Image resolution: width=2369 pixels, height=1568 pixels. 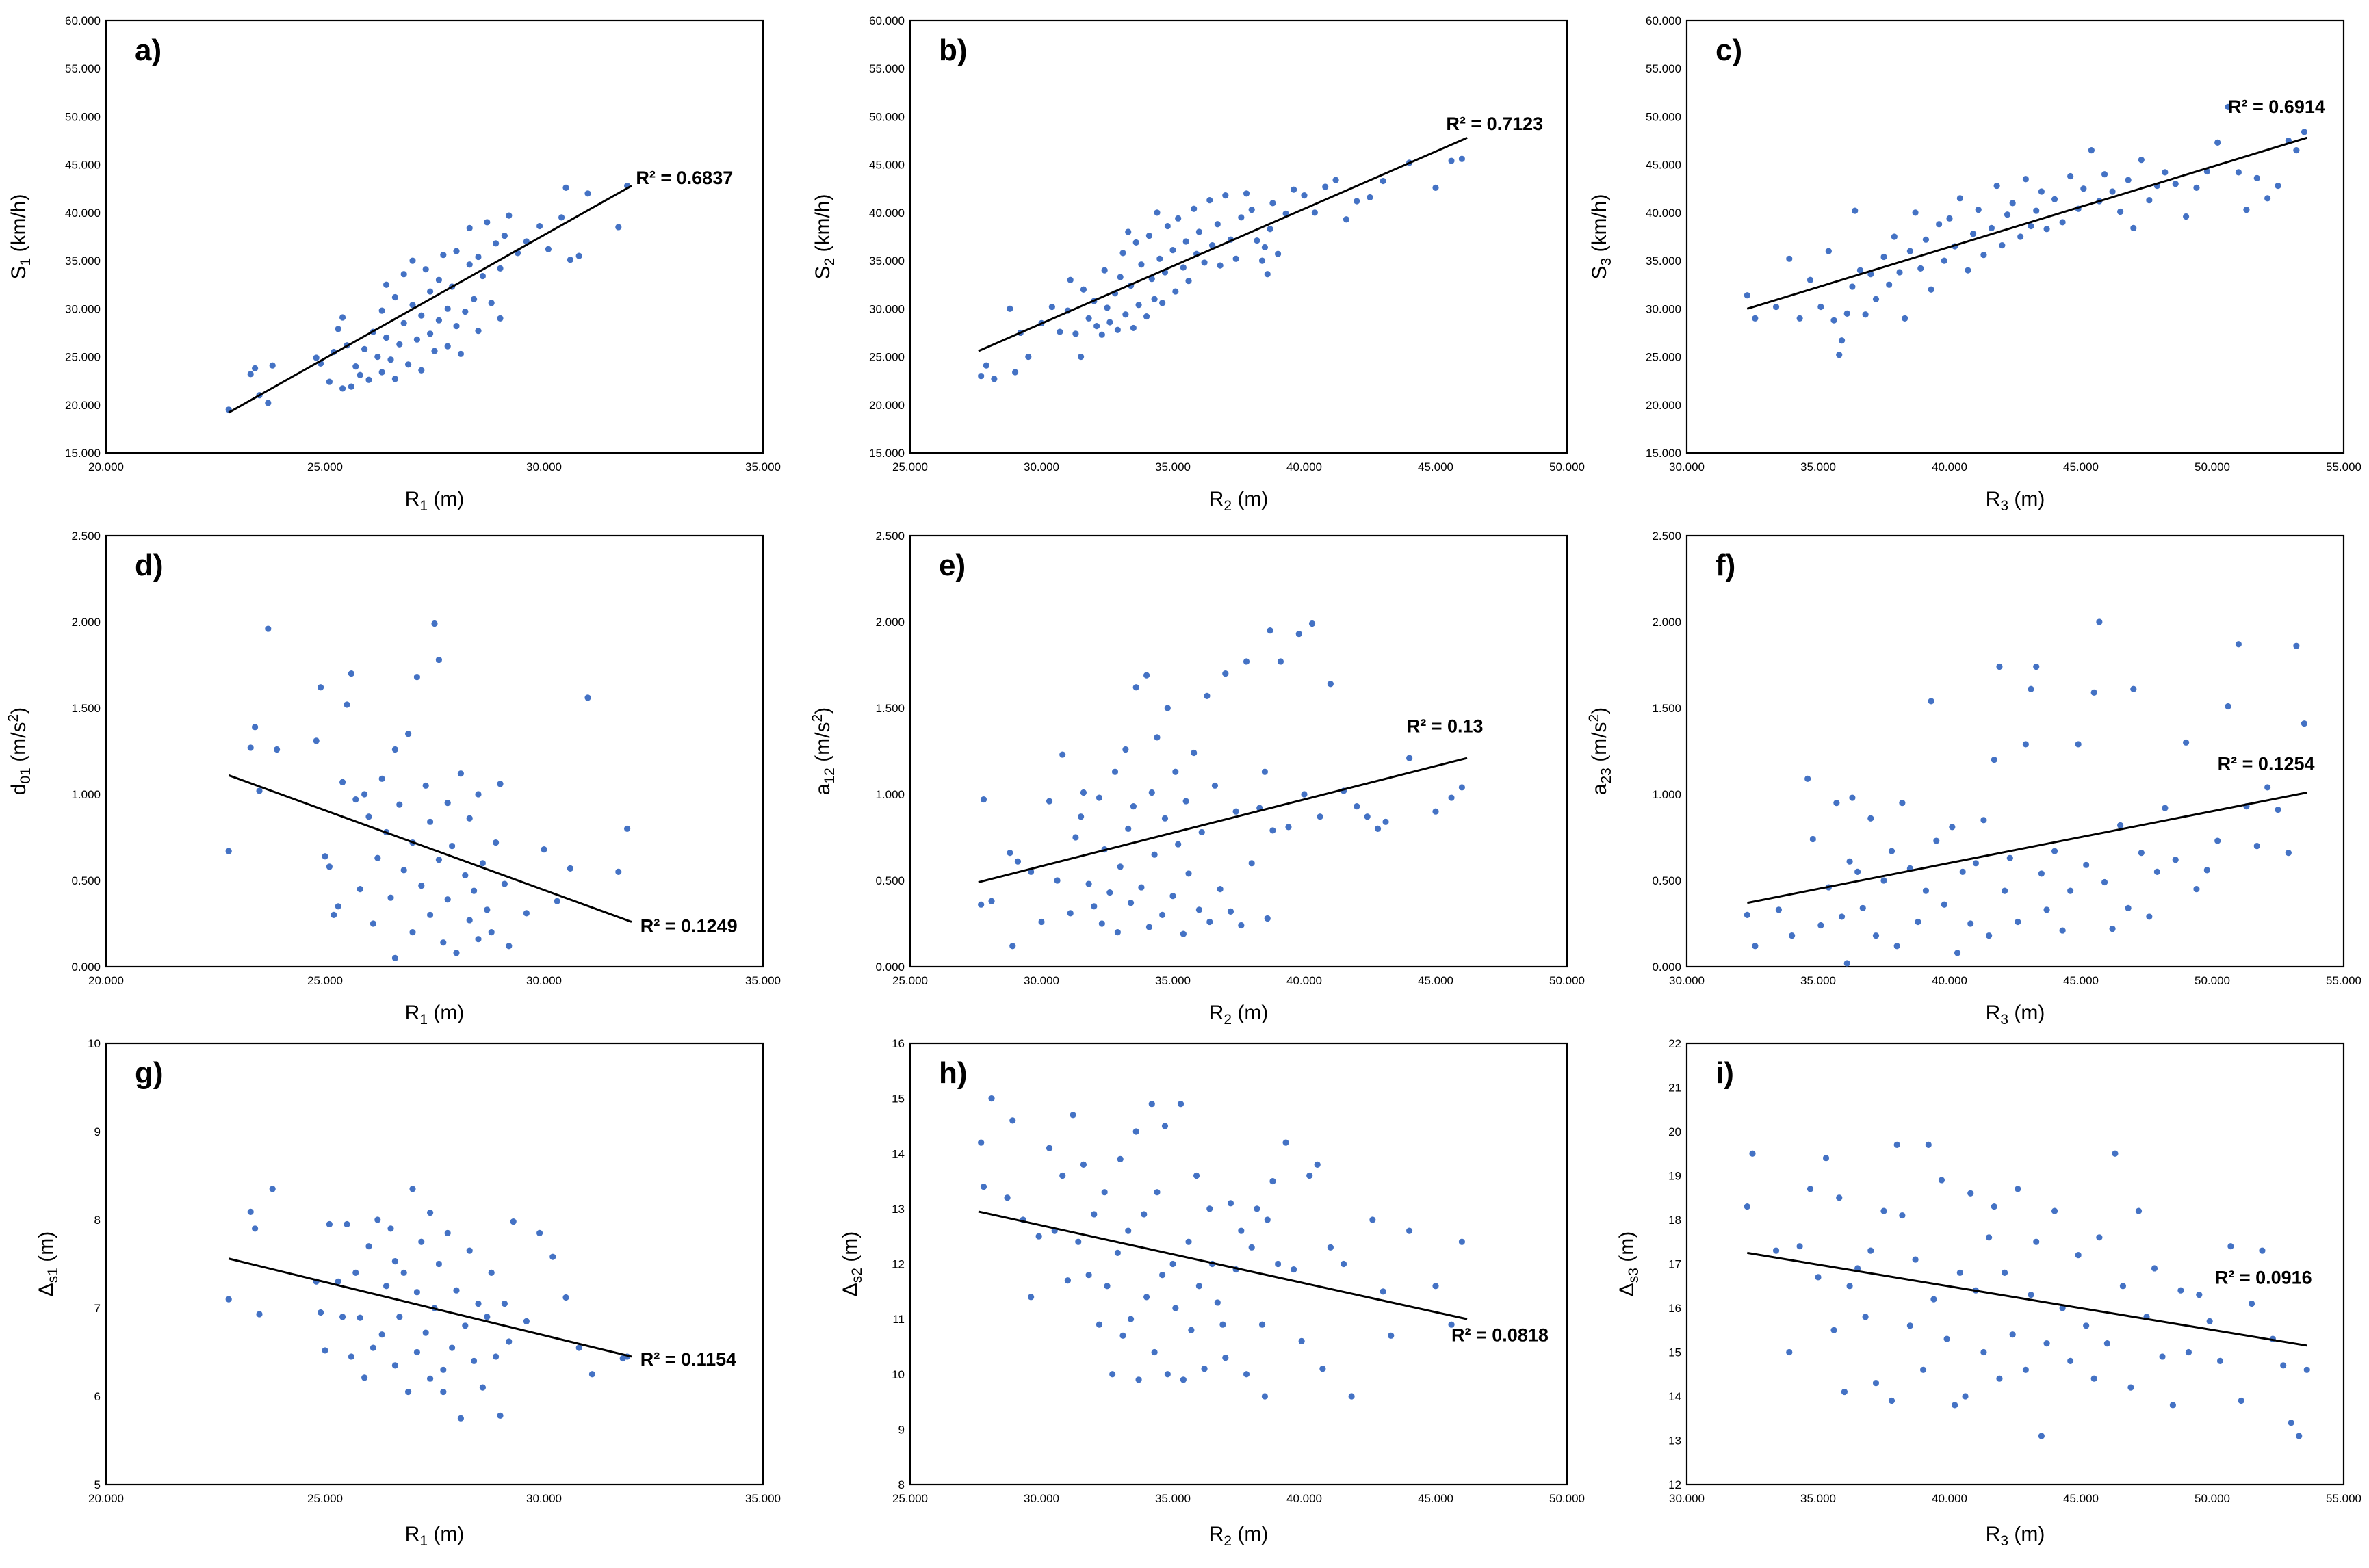 I want to click on y-tick-label: 10, so click(x=898, y=1374).